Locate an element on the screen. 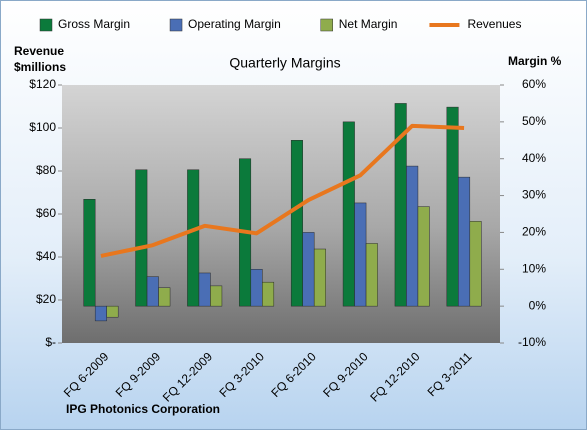 The width and height of the screenshot is (587, 435). y-axis-title: $millions is located at coordinates (40, 67).